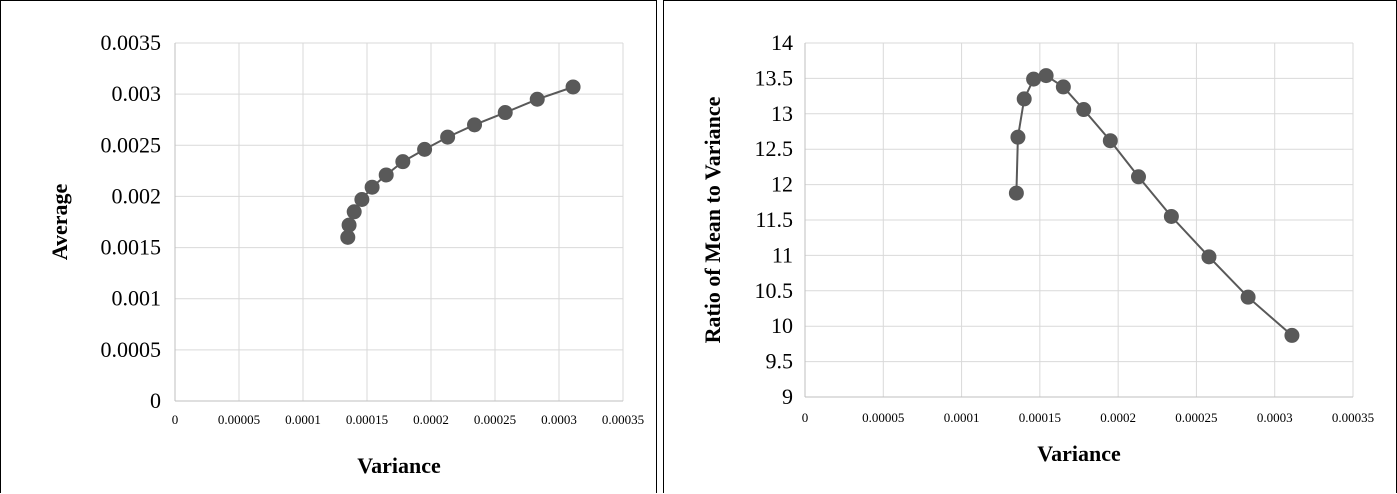 This screenshot has width=1397, height=494. I want to click on y-tick-label: 9.5, so click(780, 361).